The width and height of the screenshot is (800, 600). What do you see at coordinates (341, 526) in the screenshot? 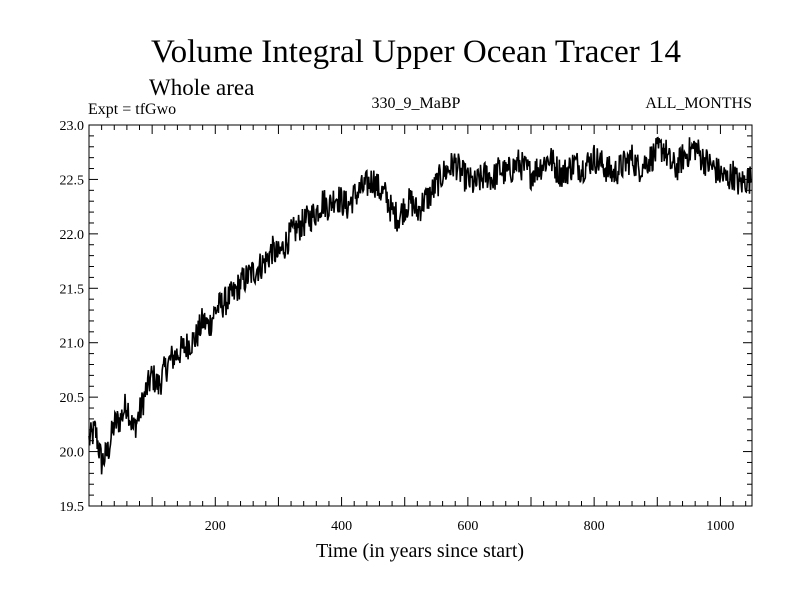
I see `x-tick-label: 400` at bounding box center [341, 526].